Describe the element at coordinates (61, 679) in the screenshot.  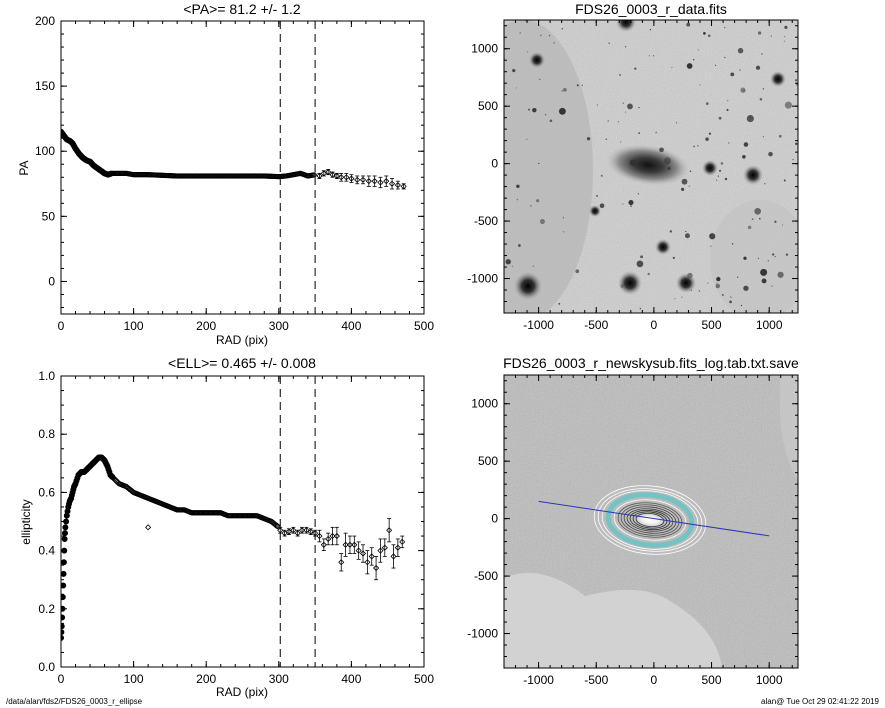
I see `x-tick-label: 0` at that location.